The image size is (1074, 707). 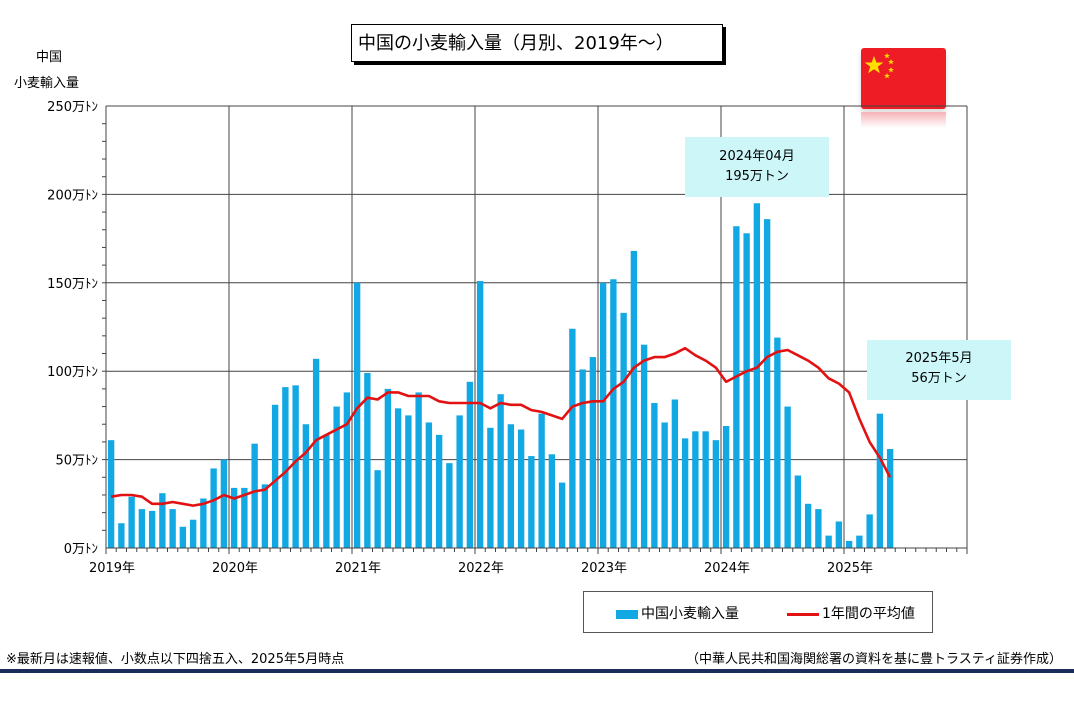 I want to click on y-tick-label: 0万ﾄﾝ, so click(x=81, y=549).